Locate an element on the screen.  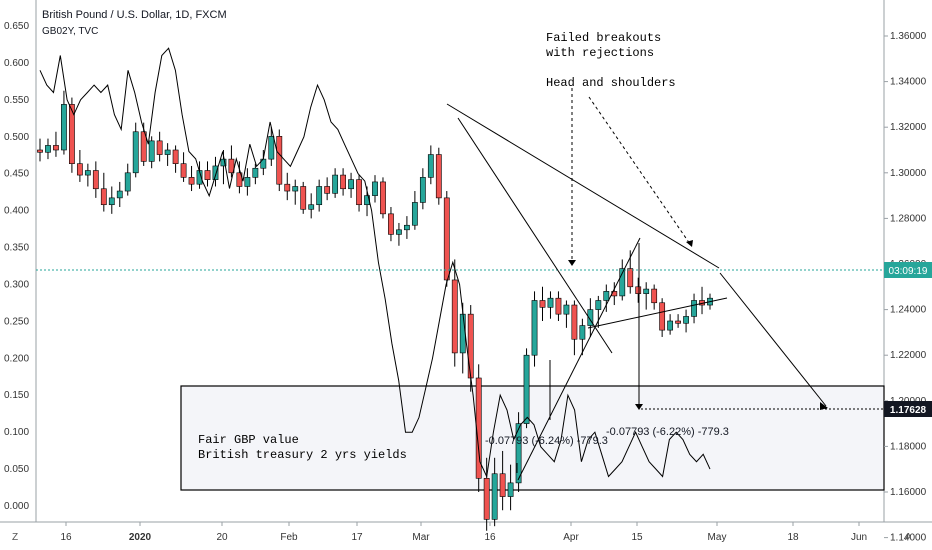
top-note-line-1: Failed breakouts is located at coordinates (603, 38).